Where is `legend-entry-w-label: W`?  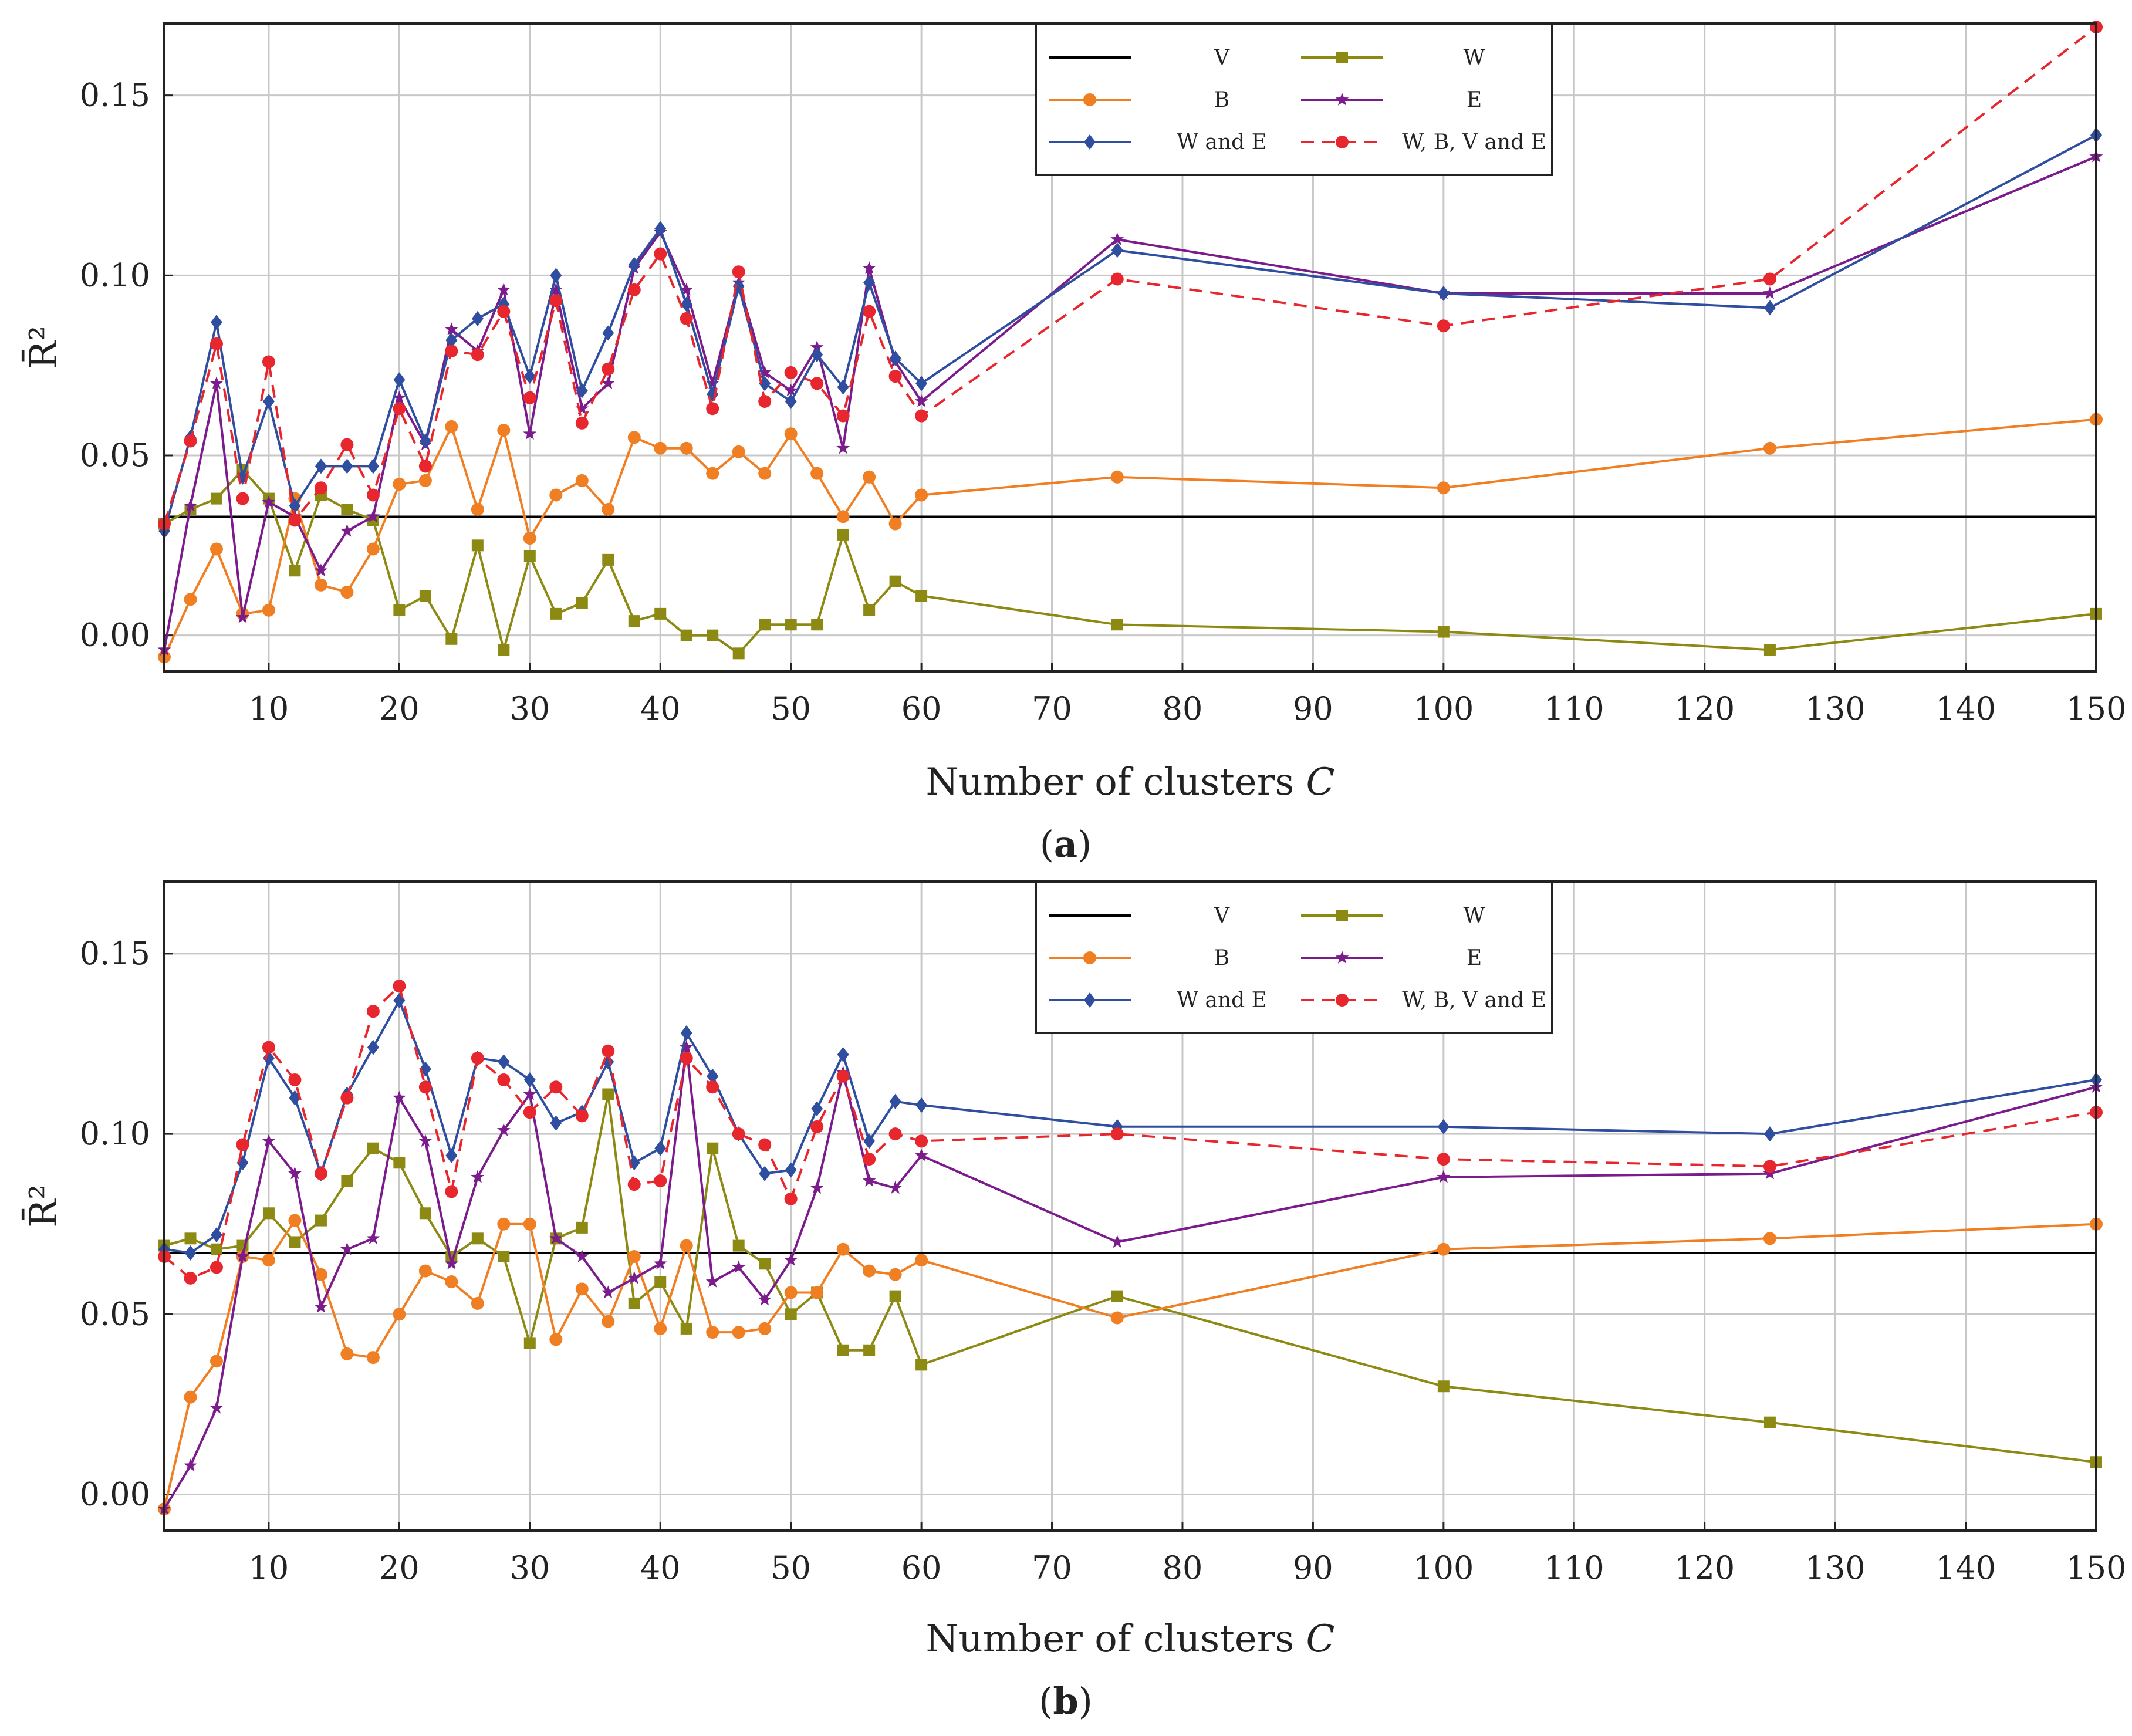
legend-entry-w-label: W is located at coordinates (1474, 58).